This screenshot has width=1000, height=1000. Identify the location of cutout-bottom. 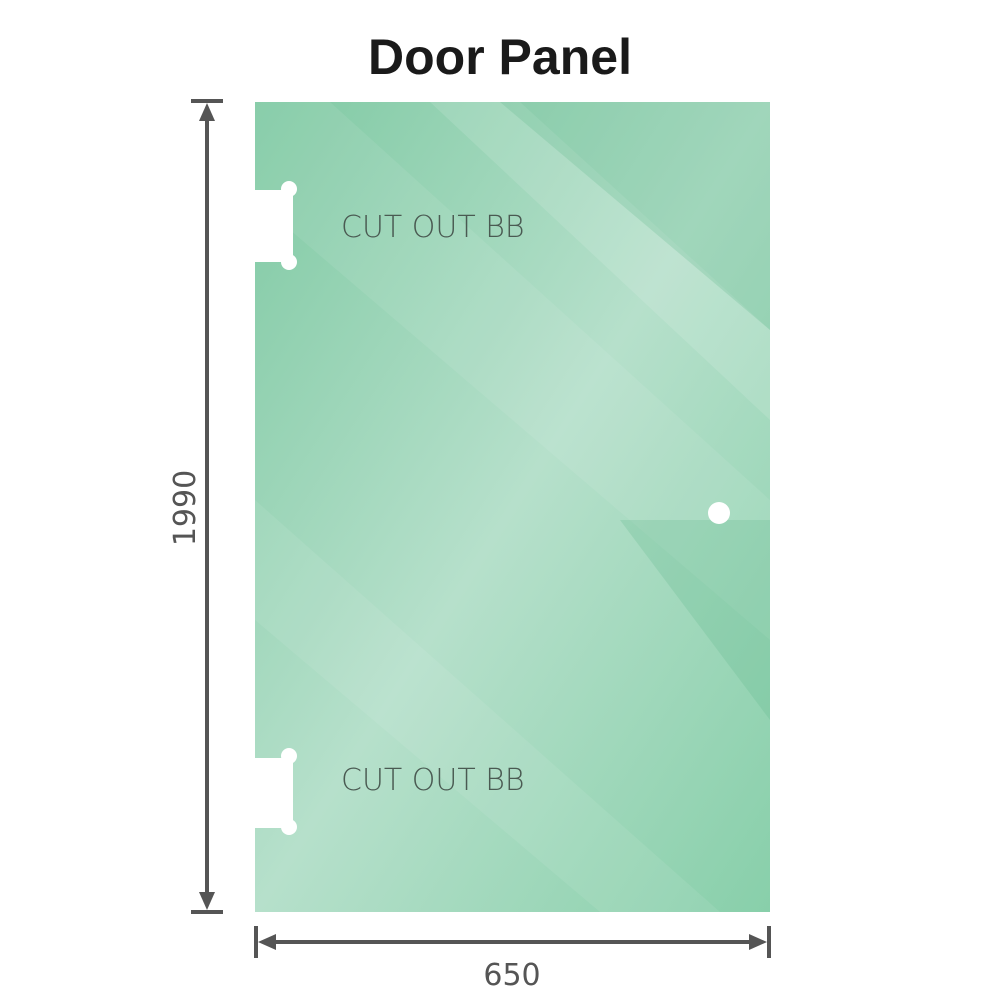
(276, 791).